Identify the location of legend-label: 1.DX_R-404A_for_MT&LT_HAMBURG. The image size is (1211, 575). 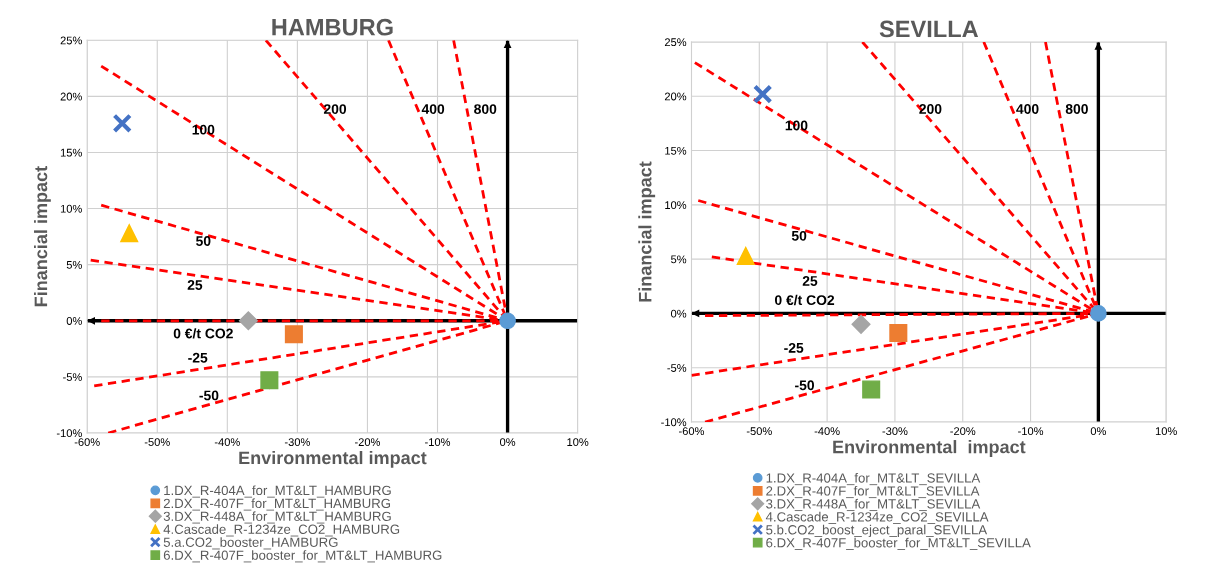
(277, 491).